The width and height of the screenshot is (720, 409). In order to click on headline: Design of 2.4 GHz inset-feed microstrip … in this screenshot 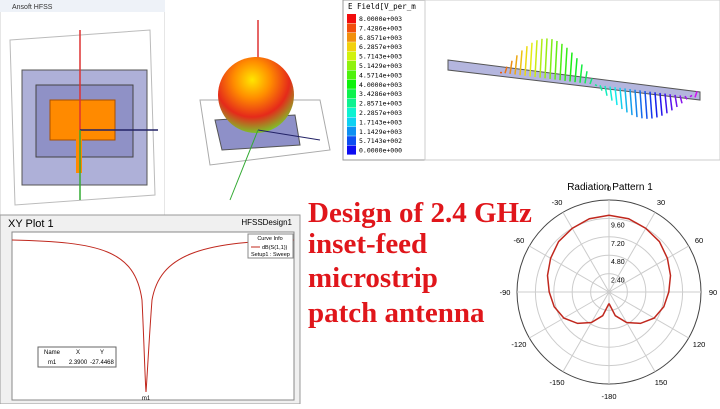, I will do `click(420, 263)`.